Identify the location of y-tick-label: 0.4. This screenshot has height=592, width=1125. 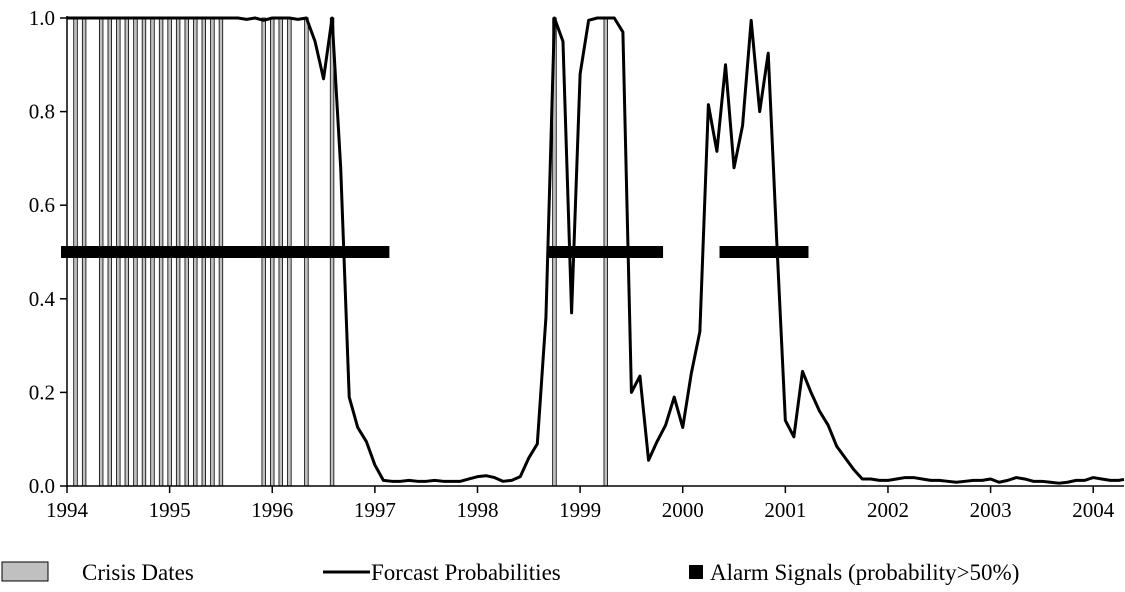
(42, 299).